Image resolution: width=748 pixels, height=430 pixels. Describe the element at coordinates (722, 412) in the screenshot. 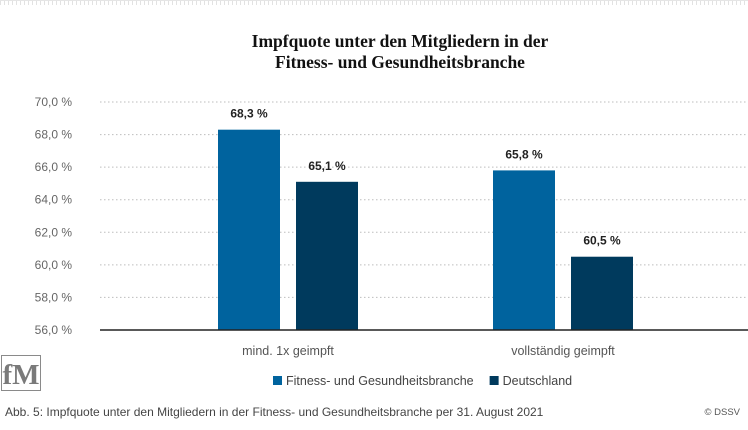

I see `copyright: © DSSV` at that location.